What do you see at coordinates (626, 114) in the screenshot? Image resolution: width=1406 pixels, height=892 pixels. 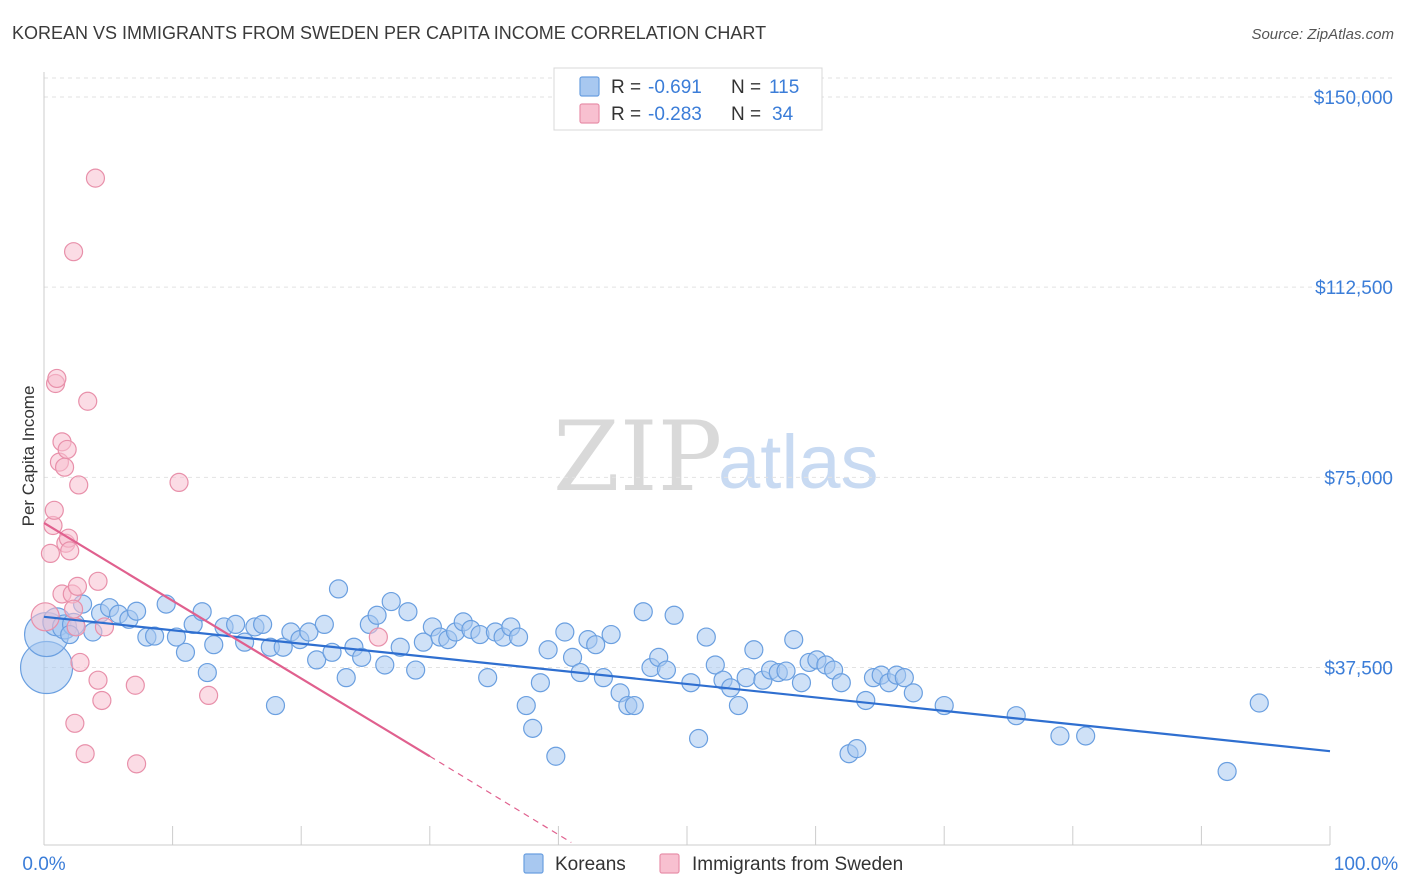 I see `stats-legend-r-label-sweden: R =` at bounding box center [626, 114].